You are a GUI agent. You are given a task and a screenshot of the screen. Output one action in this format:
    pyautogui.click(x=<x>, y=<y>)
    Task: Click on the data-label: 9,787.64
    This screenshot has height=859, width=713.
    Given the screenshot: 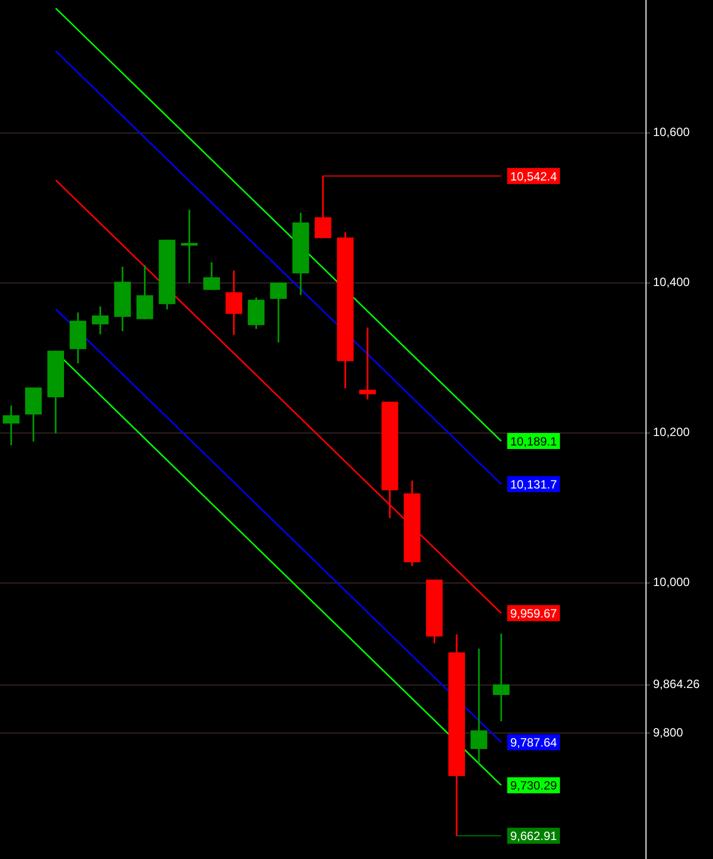 What is the action you would take?
    pyautogui.click(x=534, y=743)
    